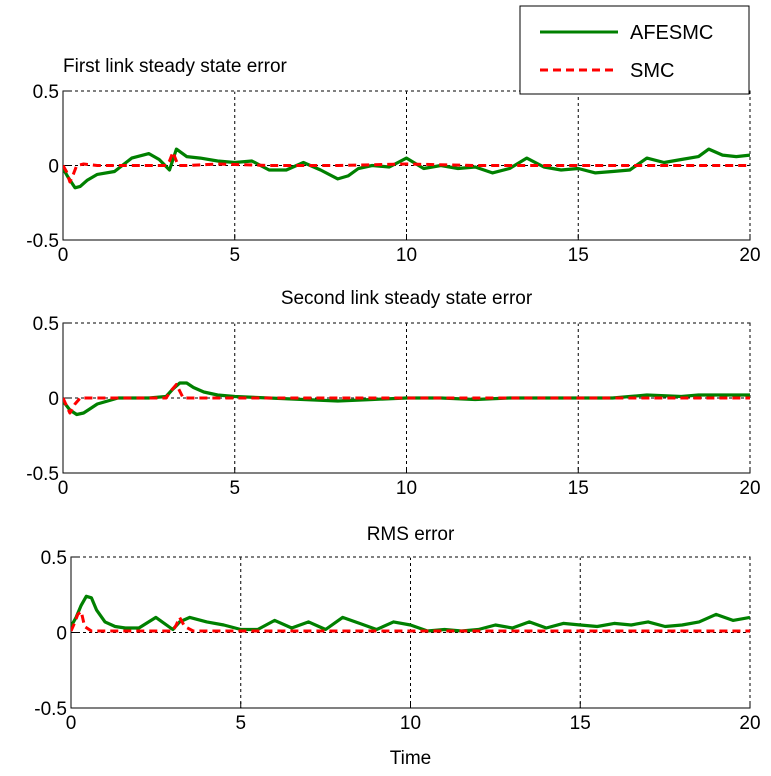  What do you see at coordinates (407, 298) in the screenshot?
I see `subplot-title: Second link steady state error` at bounding box center [407, 298].